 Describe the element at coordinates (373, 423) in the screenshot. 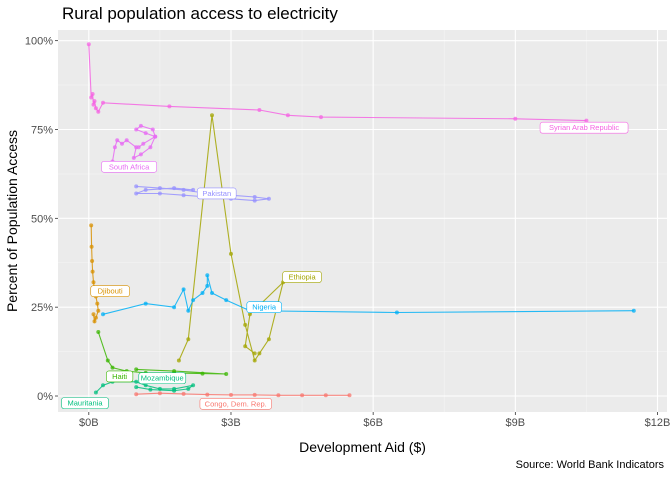

I see `x-tick-label: $6B` at that location.